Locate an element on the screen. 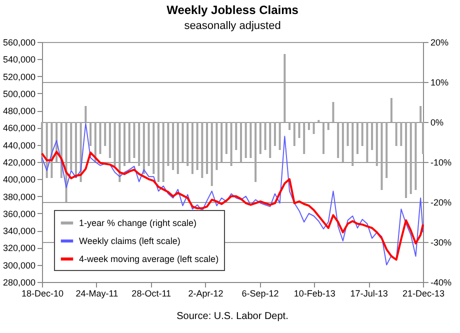 This screenshot has height=333, width=460. y2-tick-label: 10% is located at coordinates (439, 83).